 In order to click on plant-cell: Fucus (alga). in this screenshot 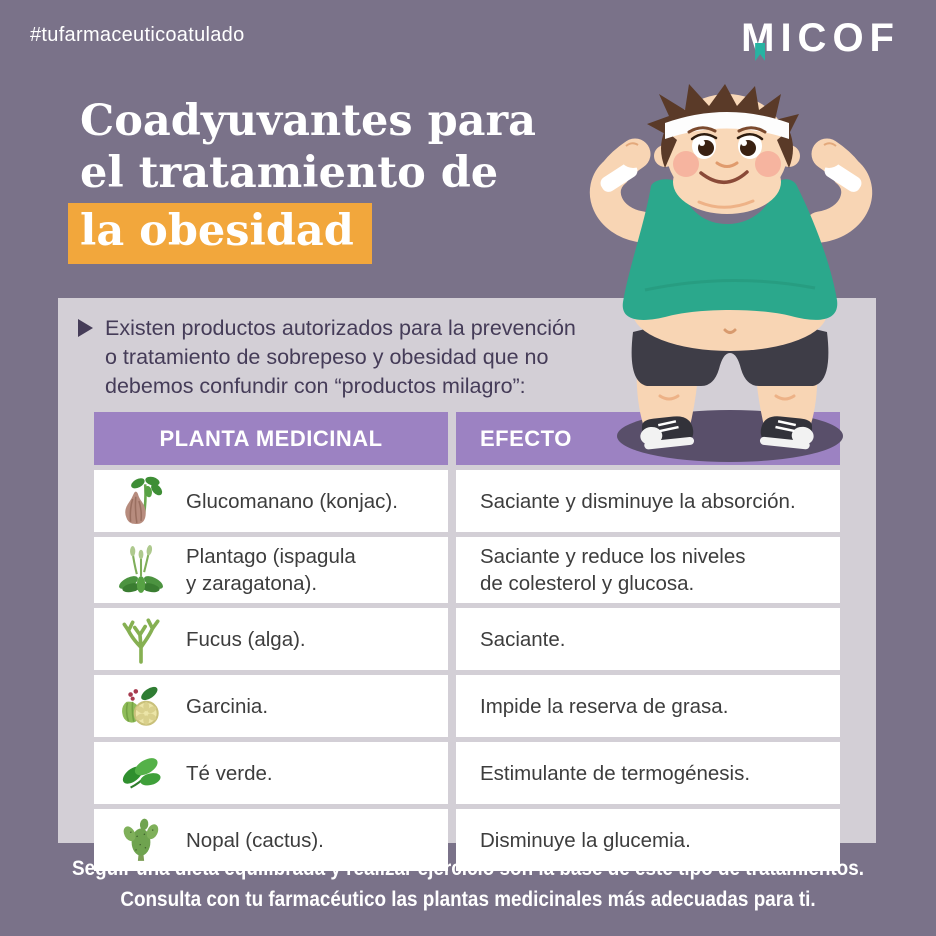, I will do `click(271, 639)`.